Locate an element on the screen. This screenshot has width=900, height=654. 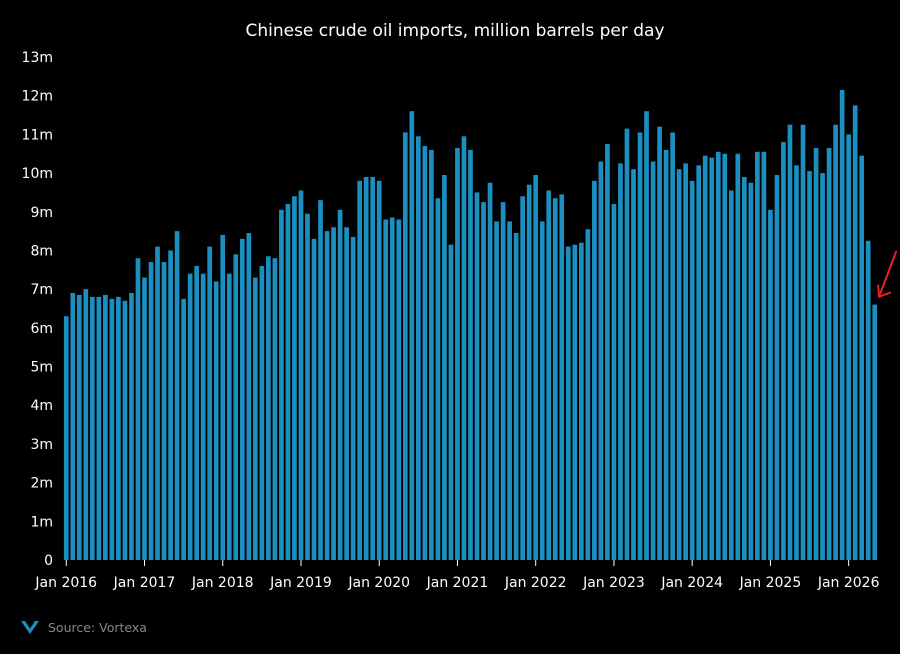
y-tick-label: 0 is located at coordinates (48, 561).